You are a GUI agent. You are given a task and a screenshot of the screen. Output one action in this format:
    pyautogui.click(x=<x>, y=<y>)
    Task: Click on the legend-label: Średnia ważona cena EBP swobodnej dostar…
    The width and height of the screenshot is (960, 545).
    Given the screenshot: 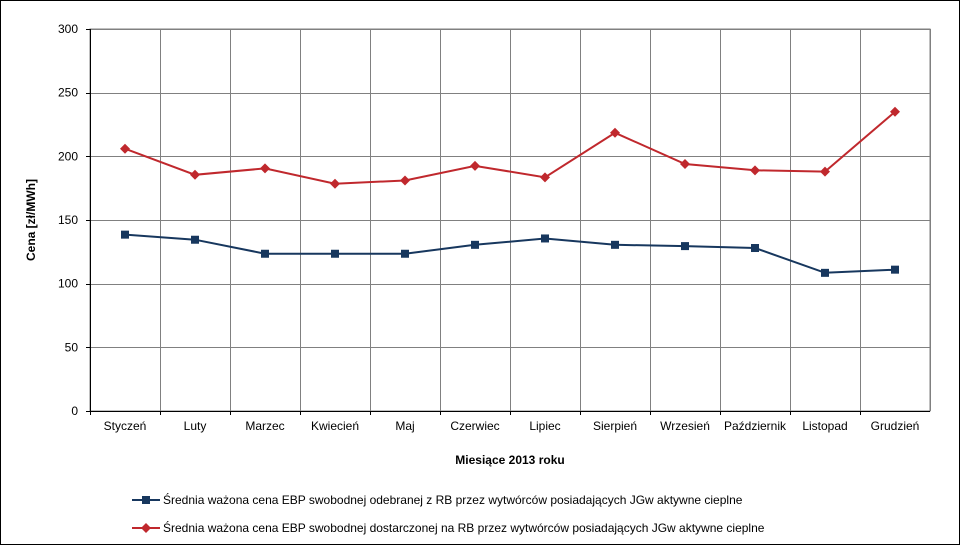 What is the action you would take?
    pyautogui.click(x=464, y=527)
    